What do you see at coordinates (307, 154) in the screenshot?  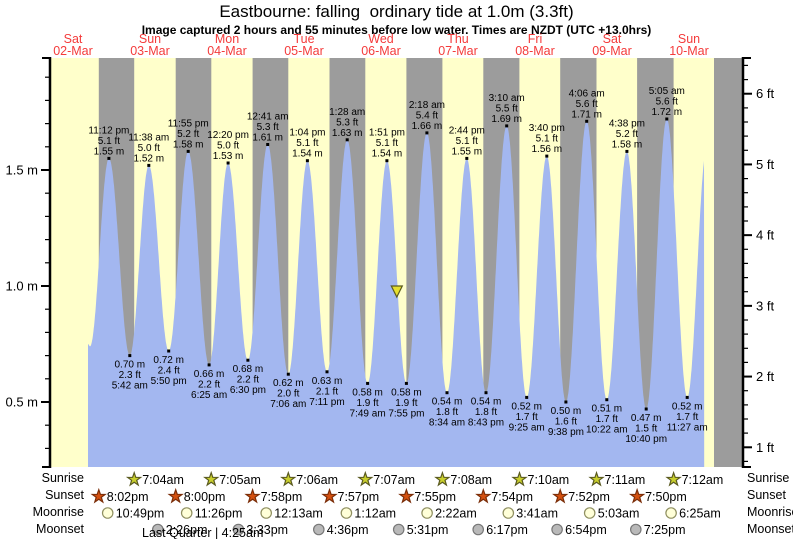 I see `high-tide-label: 1.54 m` at bounding box center [307, 154].